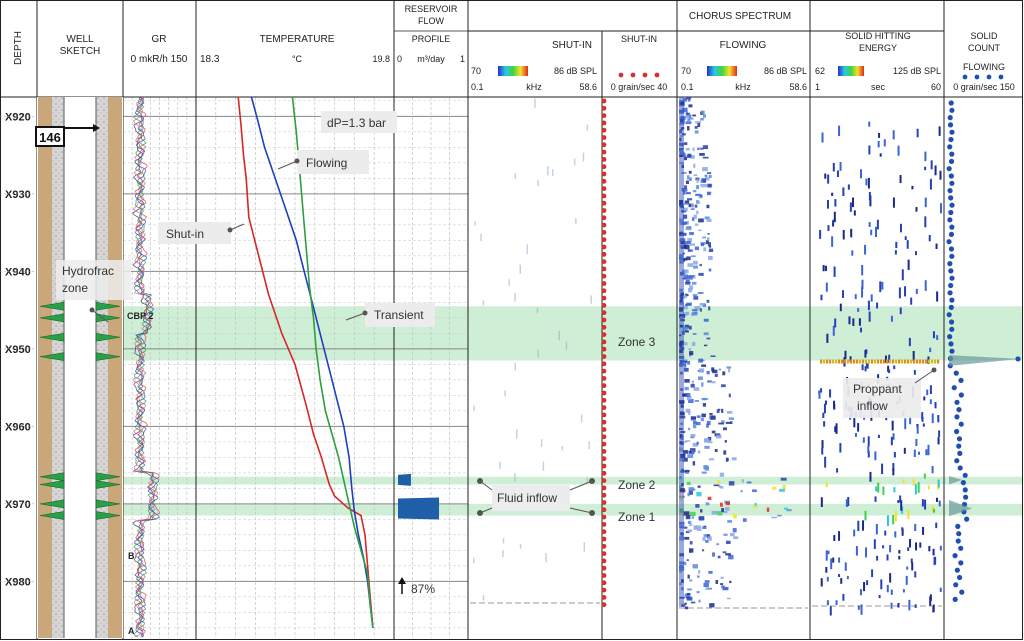 The height and width of the screenshot is (641, 1024). I want to click on perforation-right, so click(108, 337).